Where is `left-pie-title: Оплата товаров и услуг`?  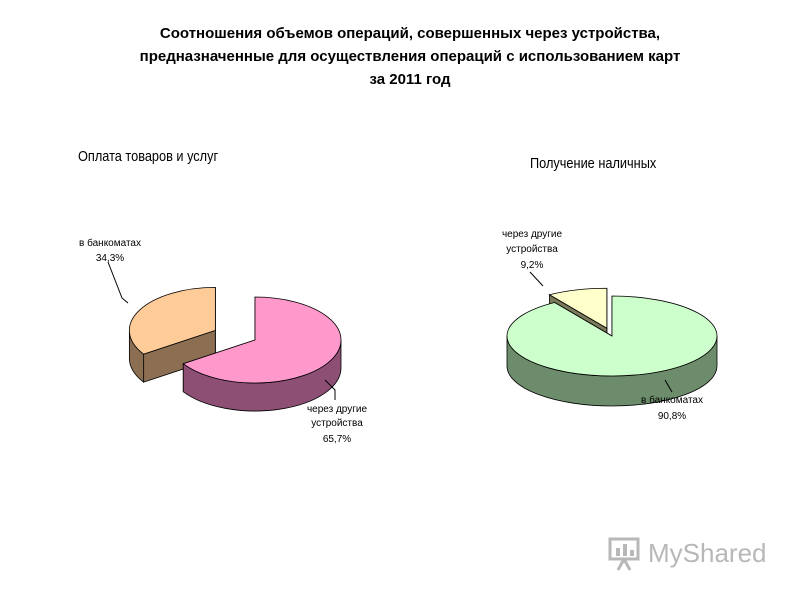
left-pie-title: Оплата товаров и услуг is located at coordinates (148, 156).